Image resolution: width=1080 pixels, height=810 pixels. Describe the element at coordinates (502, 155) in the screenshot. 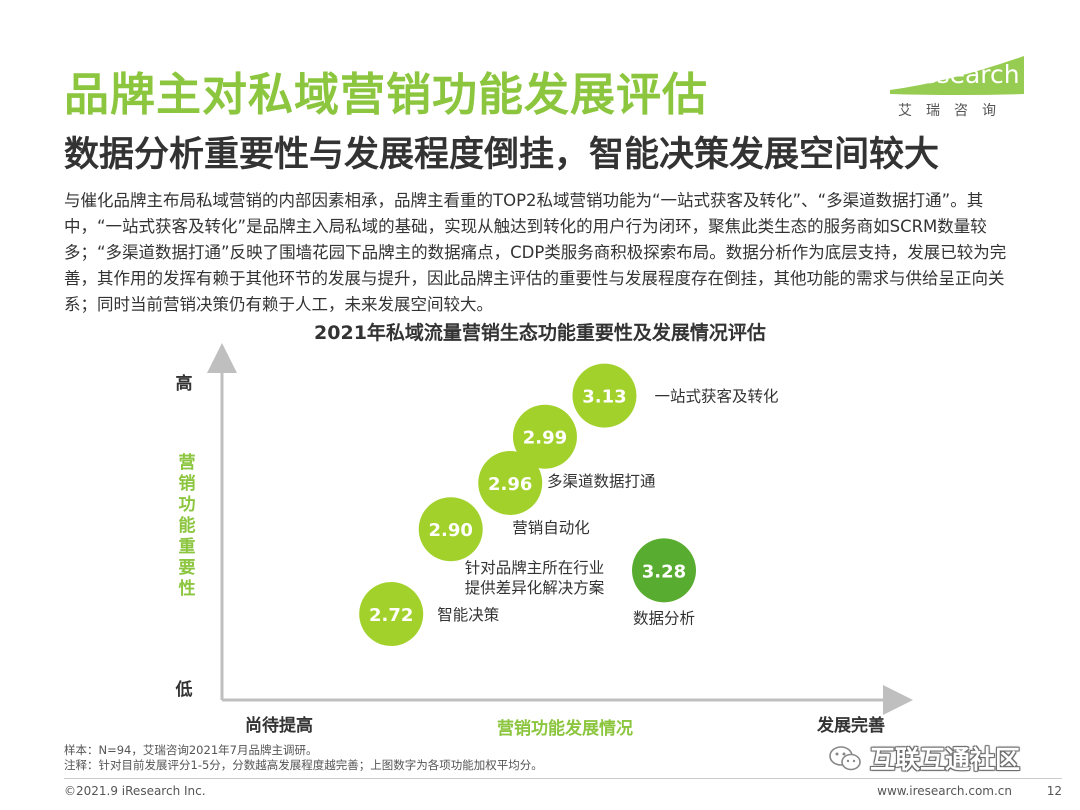

I see `page-subtitle: 数据分析重要性与发展程度倒挂，智能决策发展空间较大` at that location.